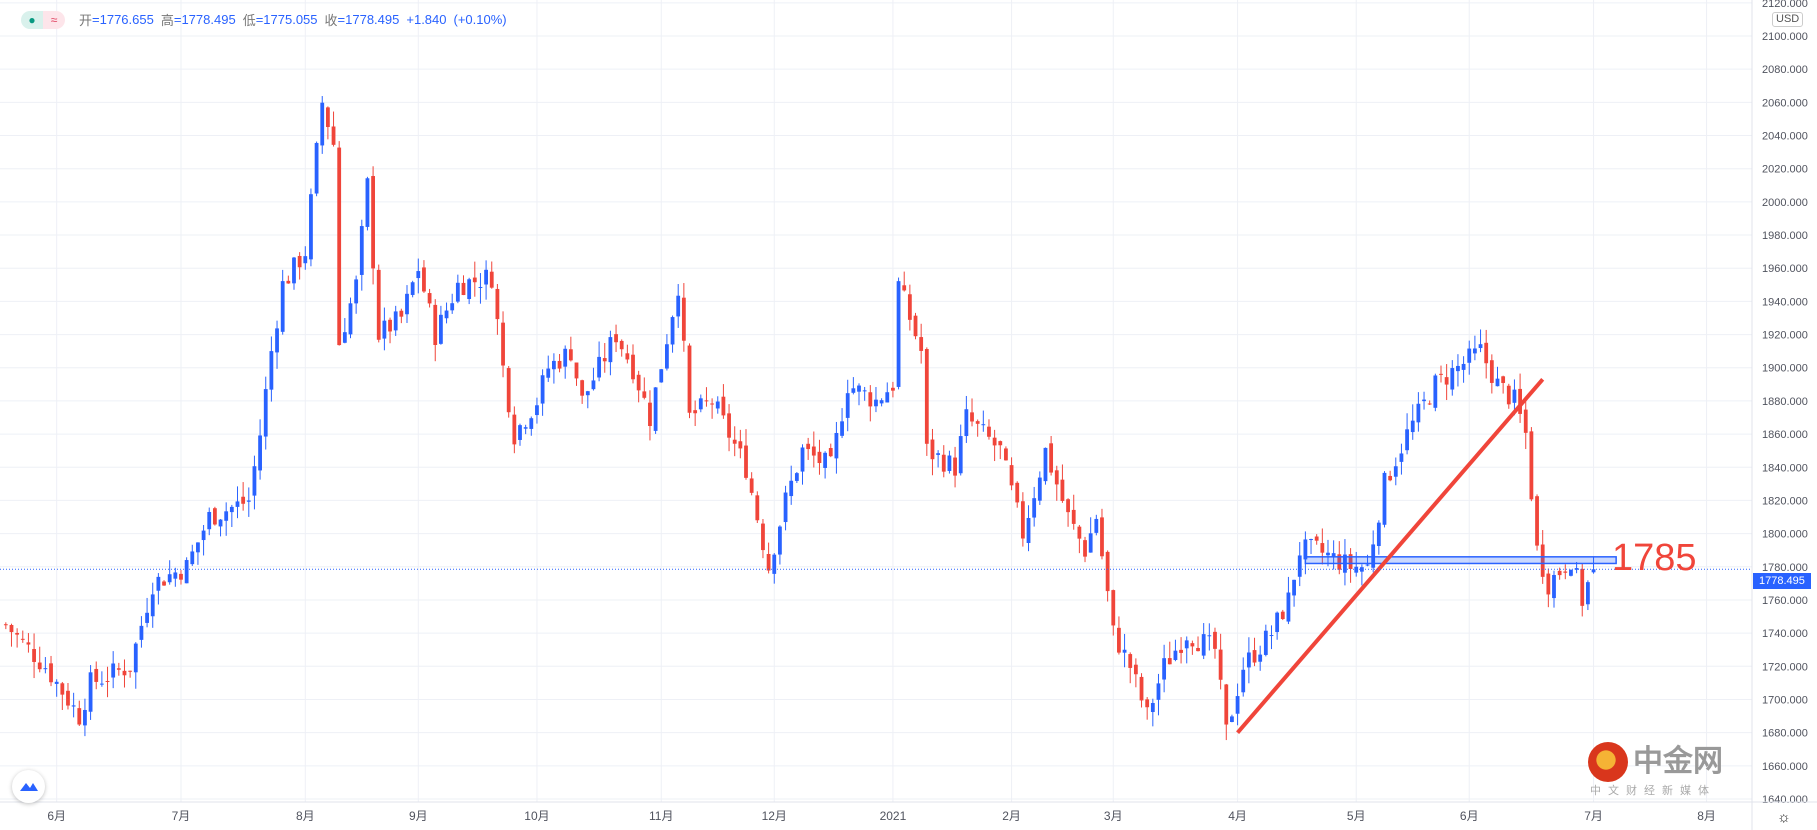 The height and width of the screenshot is (830, 1817). What do you see at coordinates (1785, 601) in the screenshot?
I see `y-tick-label: 1760.000` at bounding box center [1785, 601].